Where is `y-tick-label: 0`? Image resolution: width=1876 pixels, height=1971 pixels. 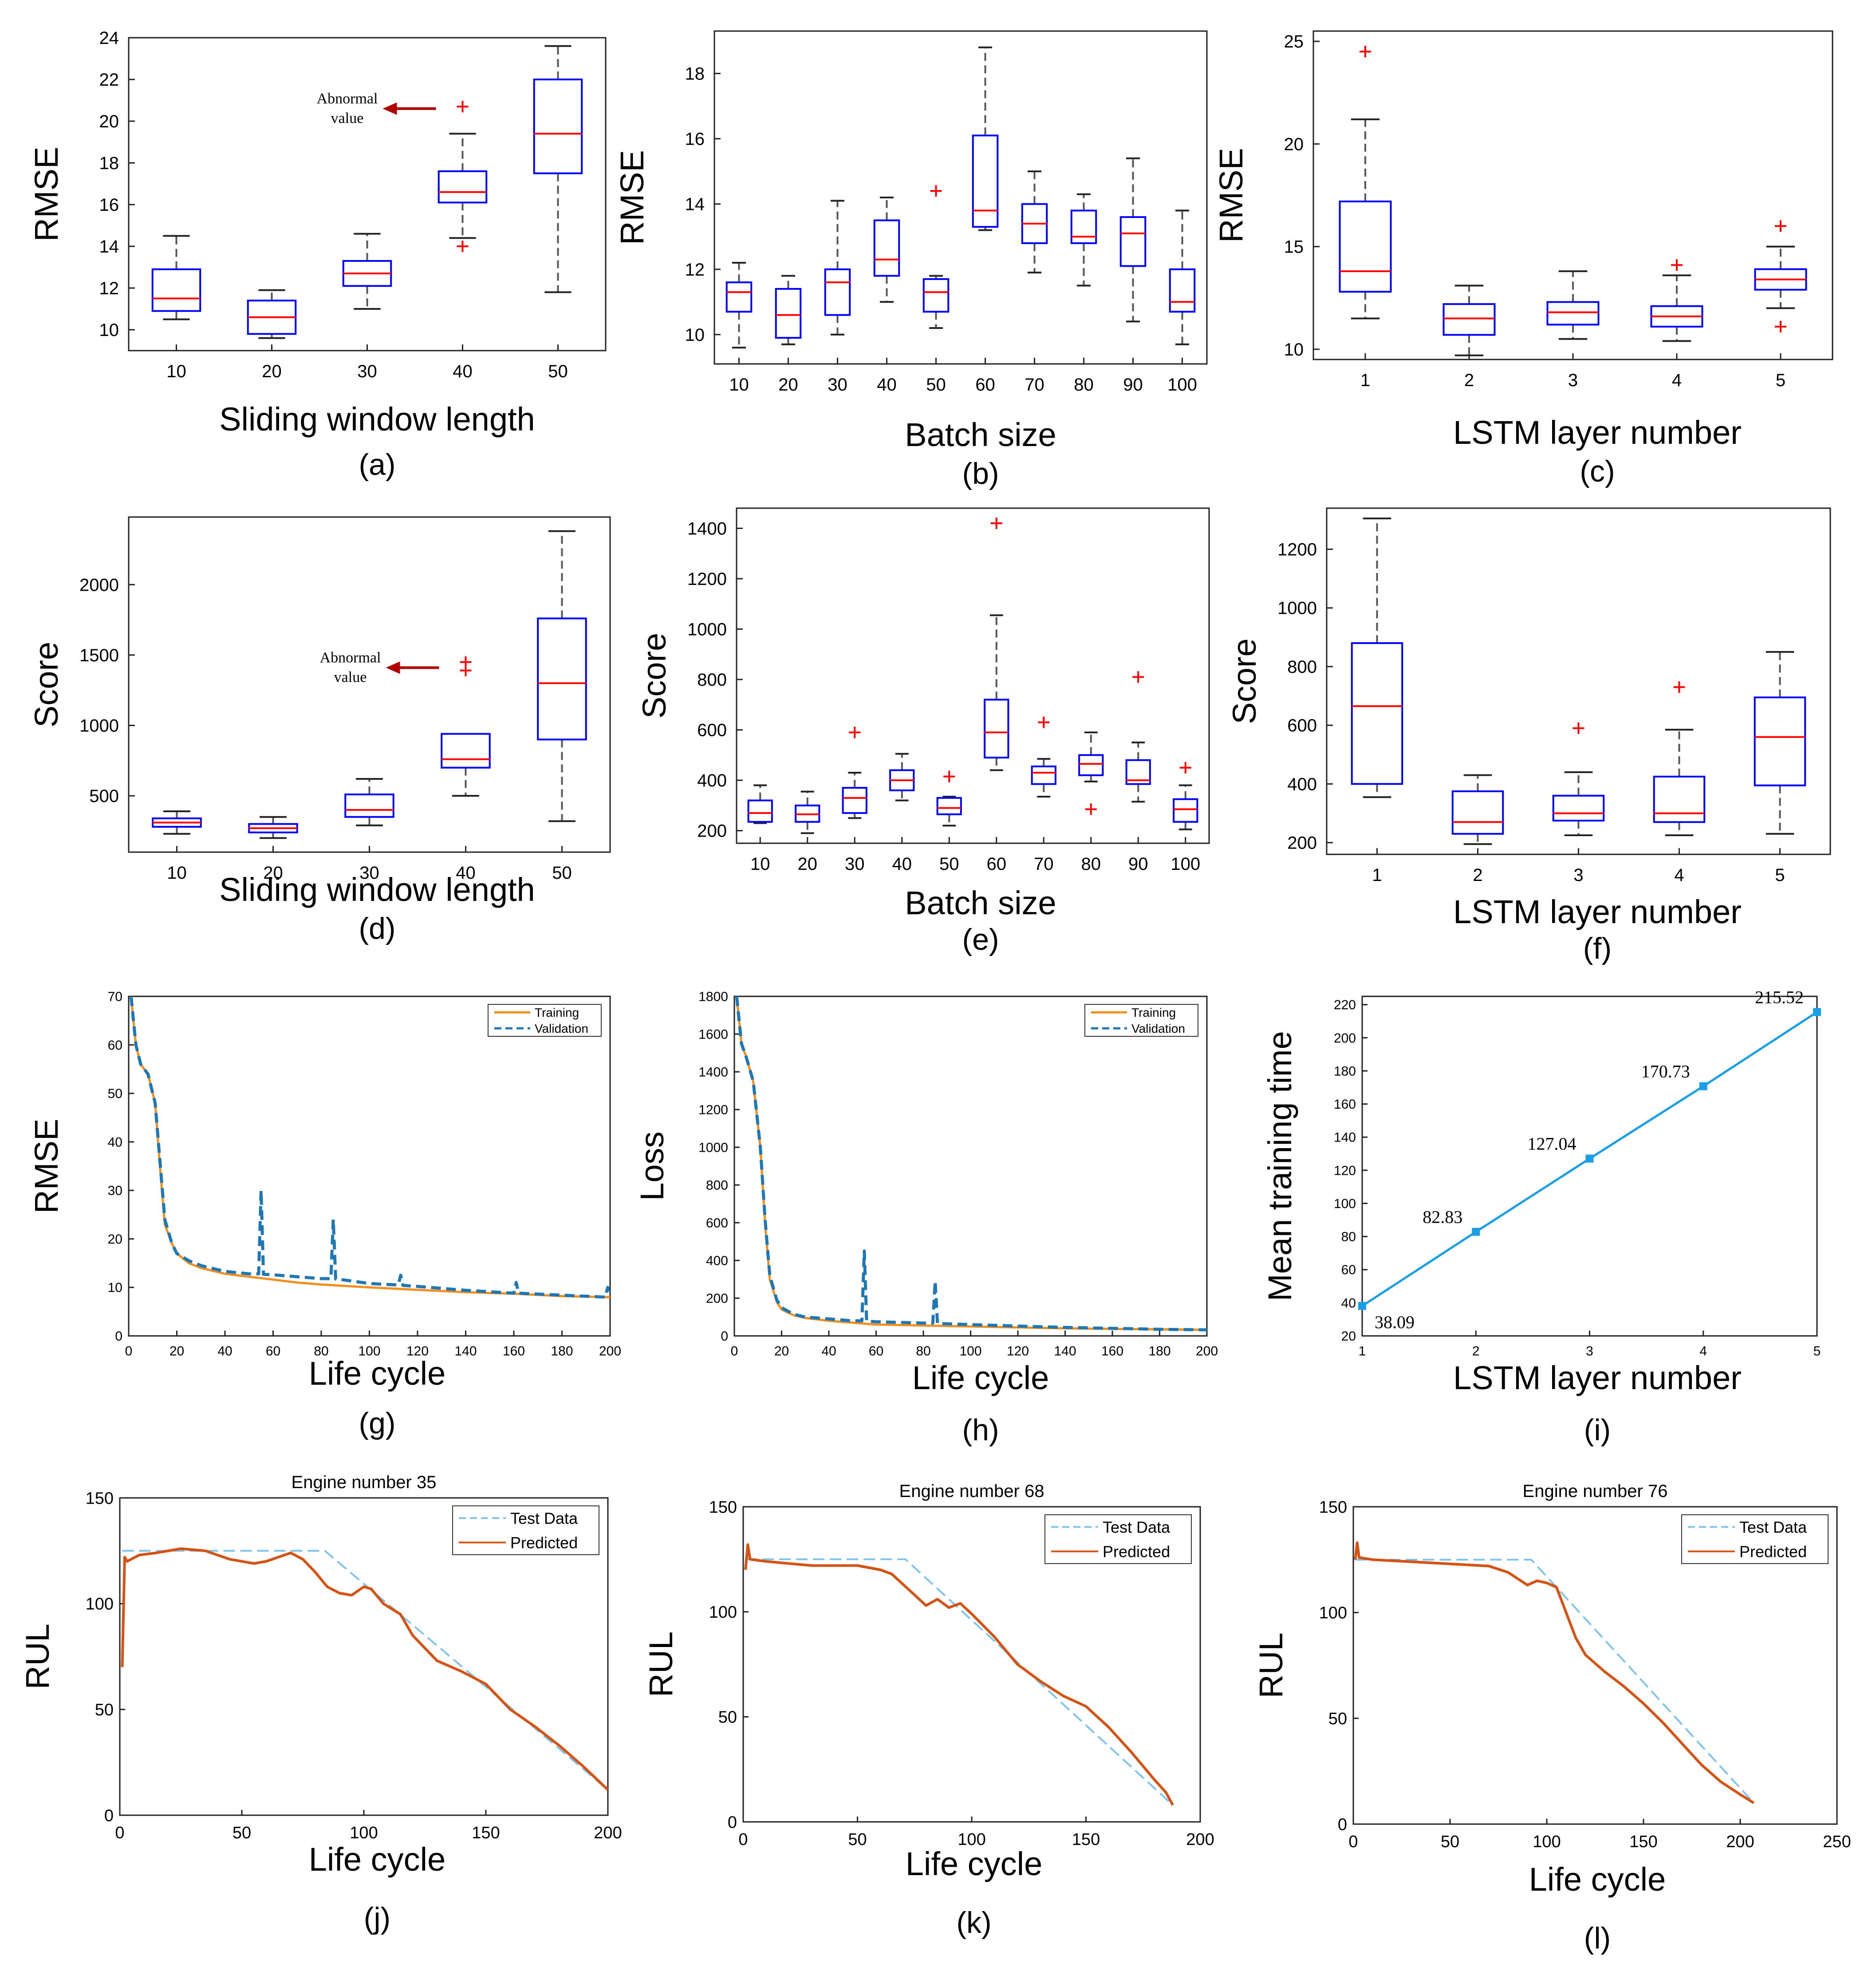
y-tick-label: 0 is located at coordinates (1342, 1825).